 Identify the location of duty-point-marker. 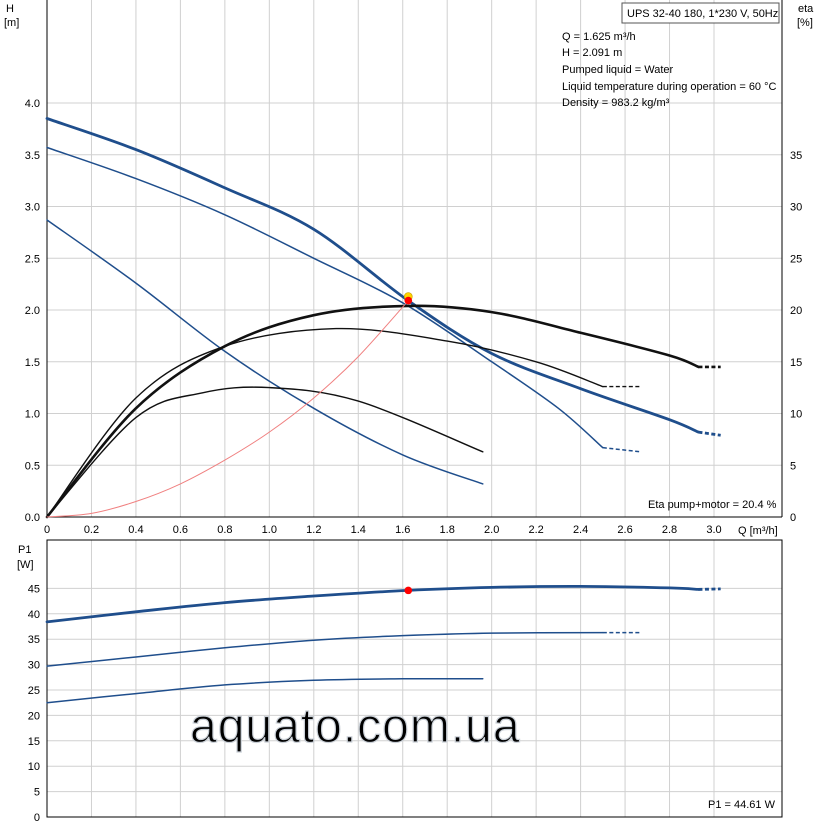
(408, 300).